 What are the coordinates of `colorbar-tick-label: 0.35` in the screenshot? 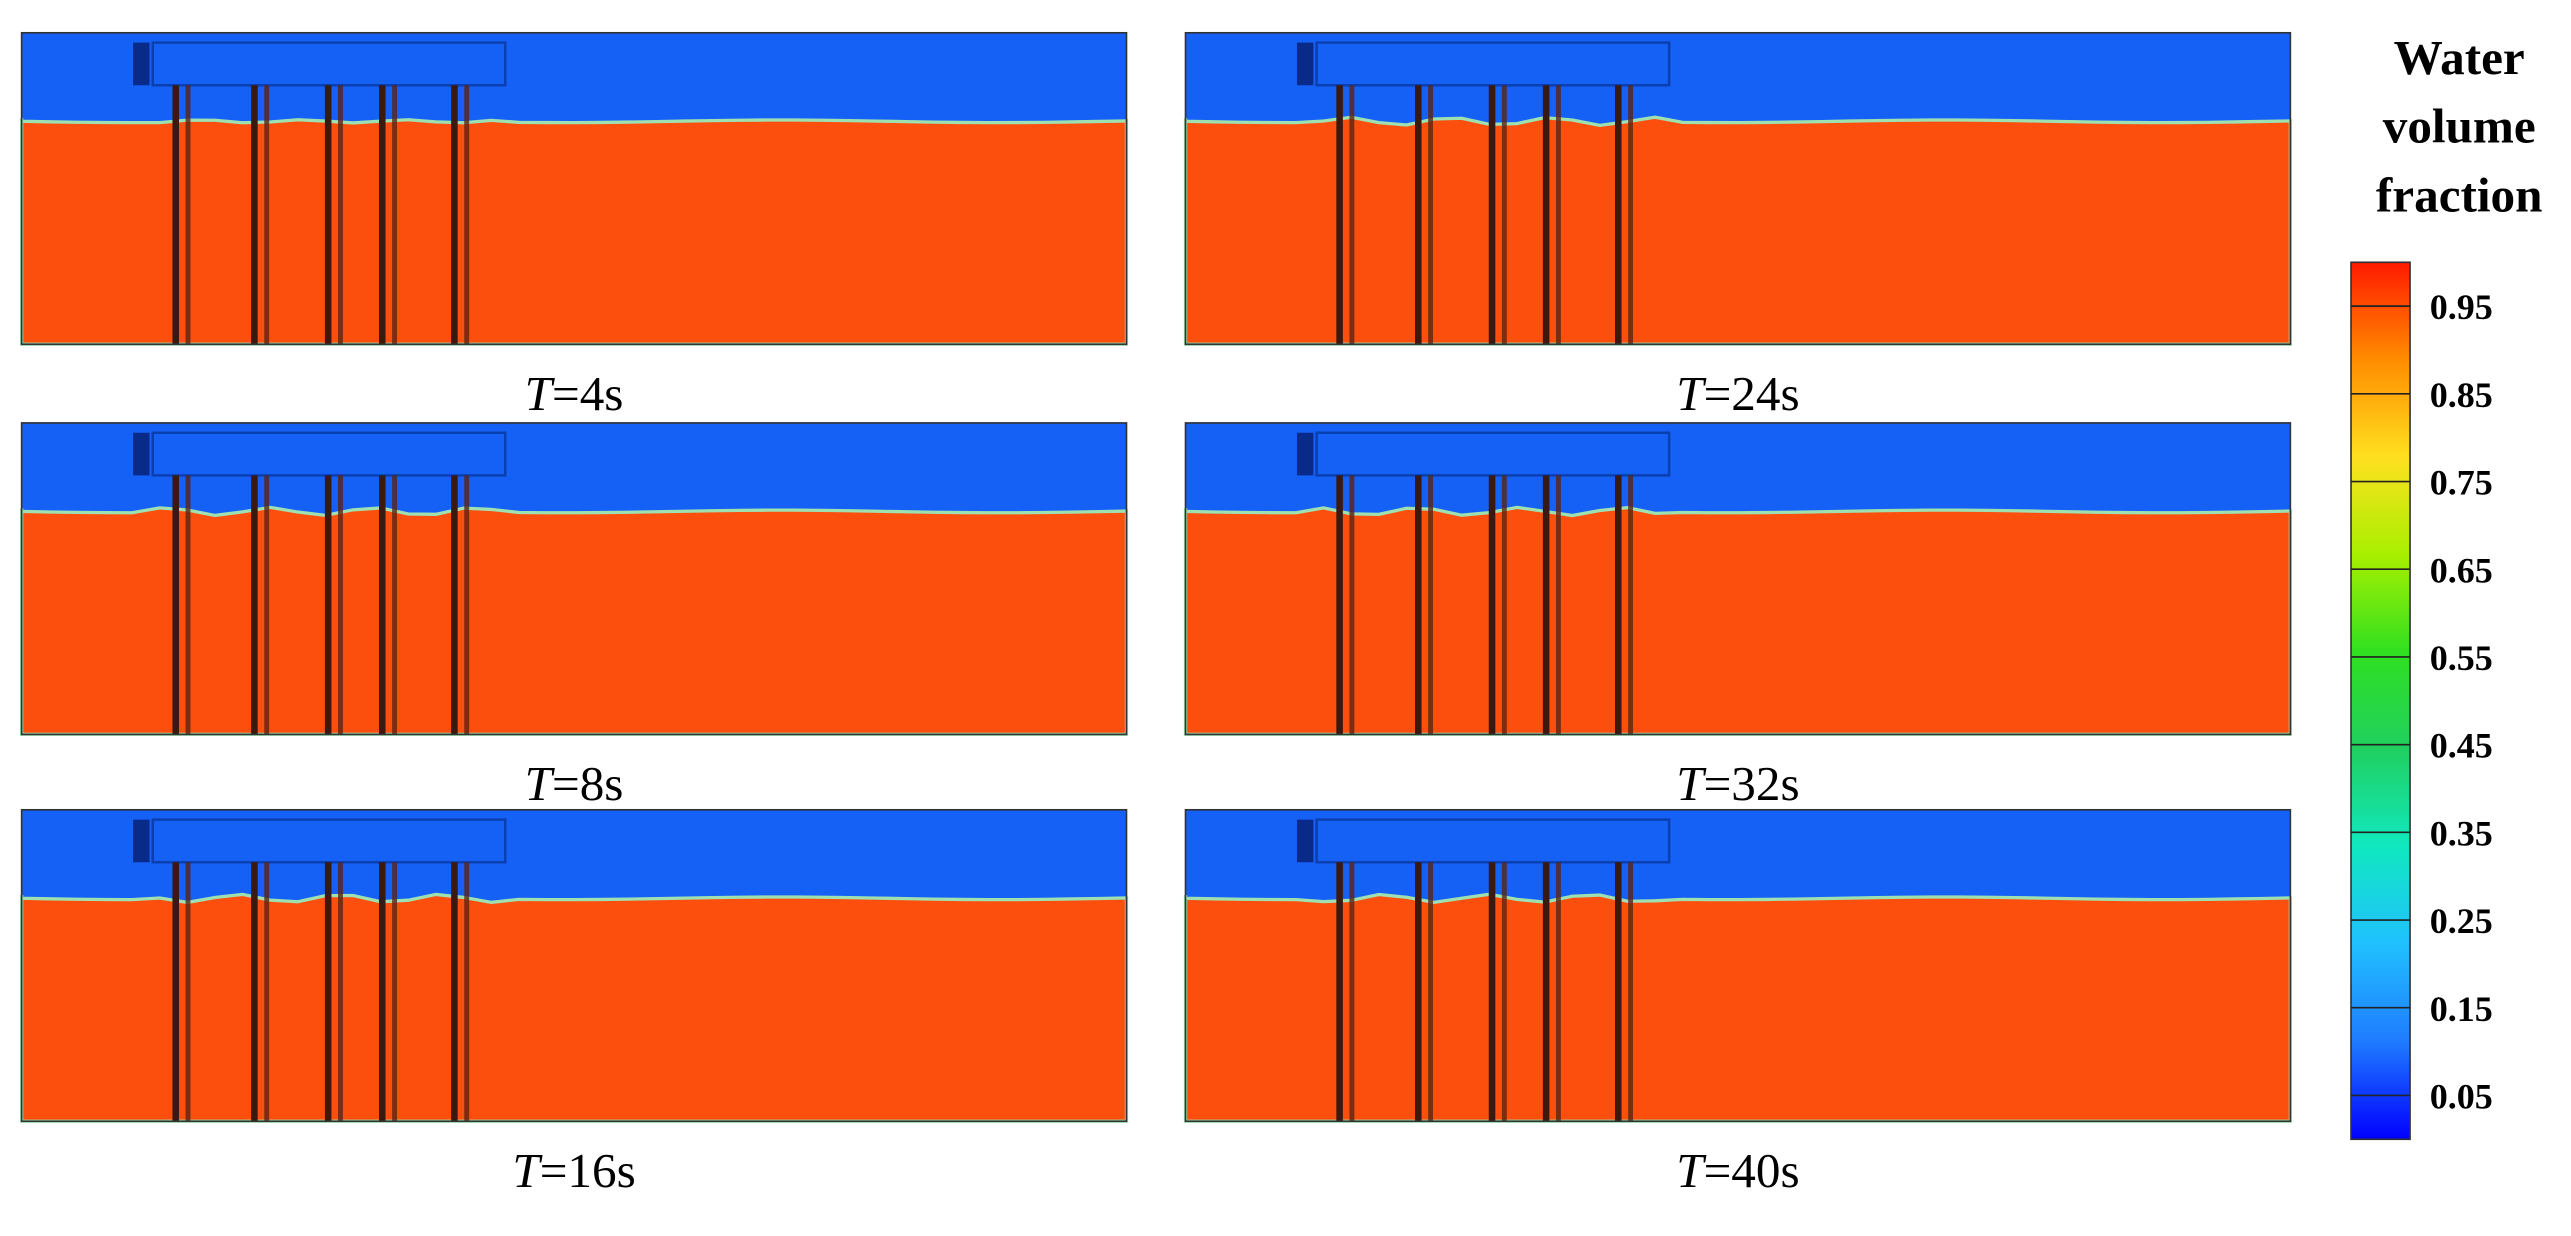 It's located at (2461, 833).